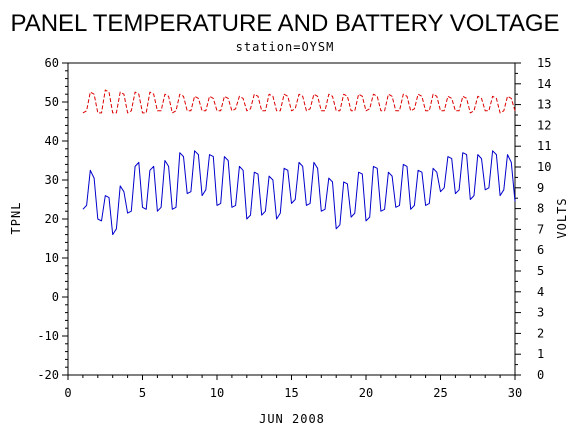 This screenshot has width=570, height=430. Describe the element at coordinates (540, 271) in the screenshot. I see `right-tick-label: 5` at that location.